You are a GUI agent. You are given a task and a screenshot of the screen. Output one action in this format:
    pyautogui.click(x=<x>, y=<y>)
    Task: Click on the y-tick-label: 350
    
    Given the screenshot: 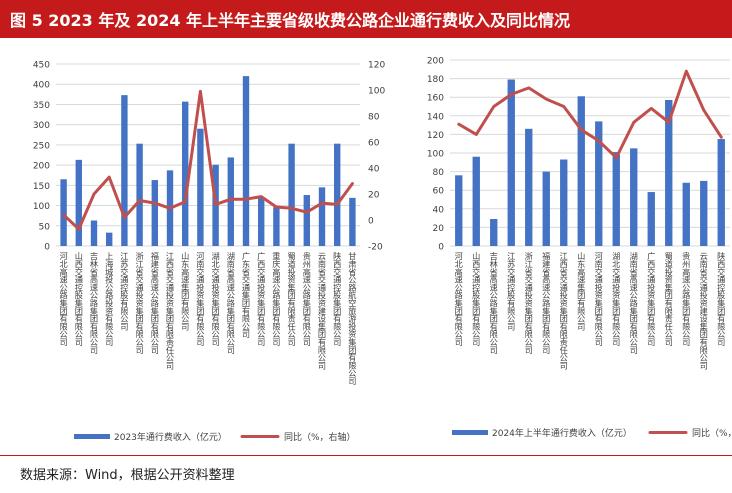 What is the action you would take?
    pyautogui.click(x=41, y=106)
    